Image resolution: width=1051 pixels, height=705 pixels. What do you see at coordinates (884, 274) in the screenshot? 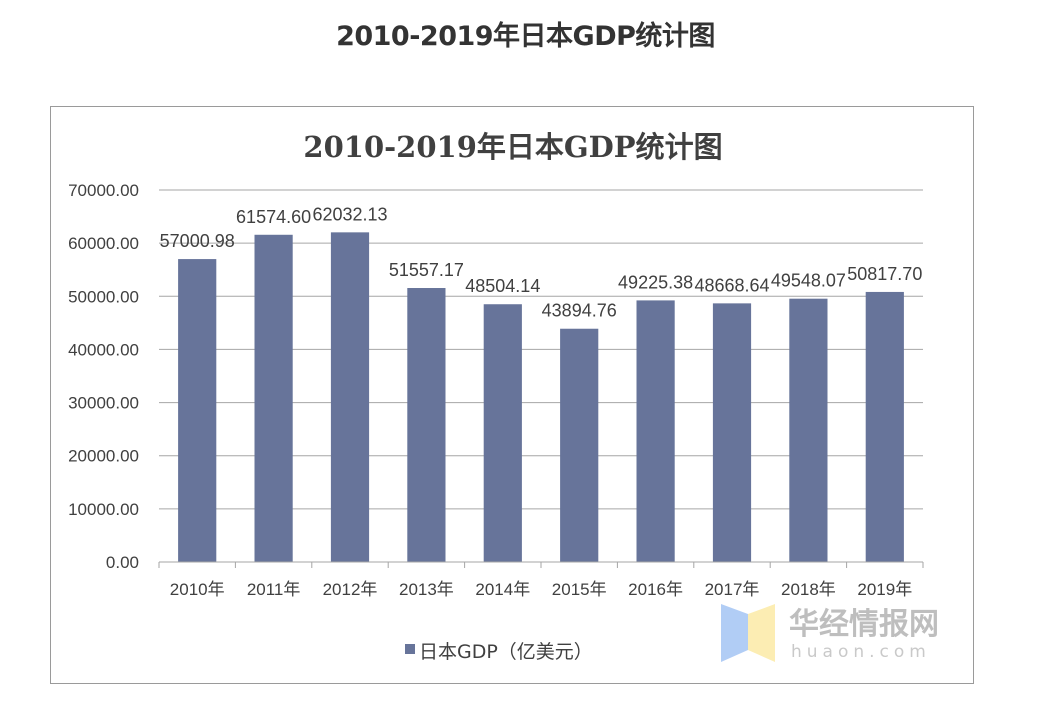
I see `data-label: 50817.70` at bounding box center [884, 274].